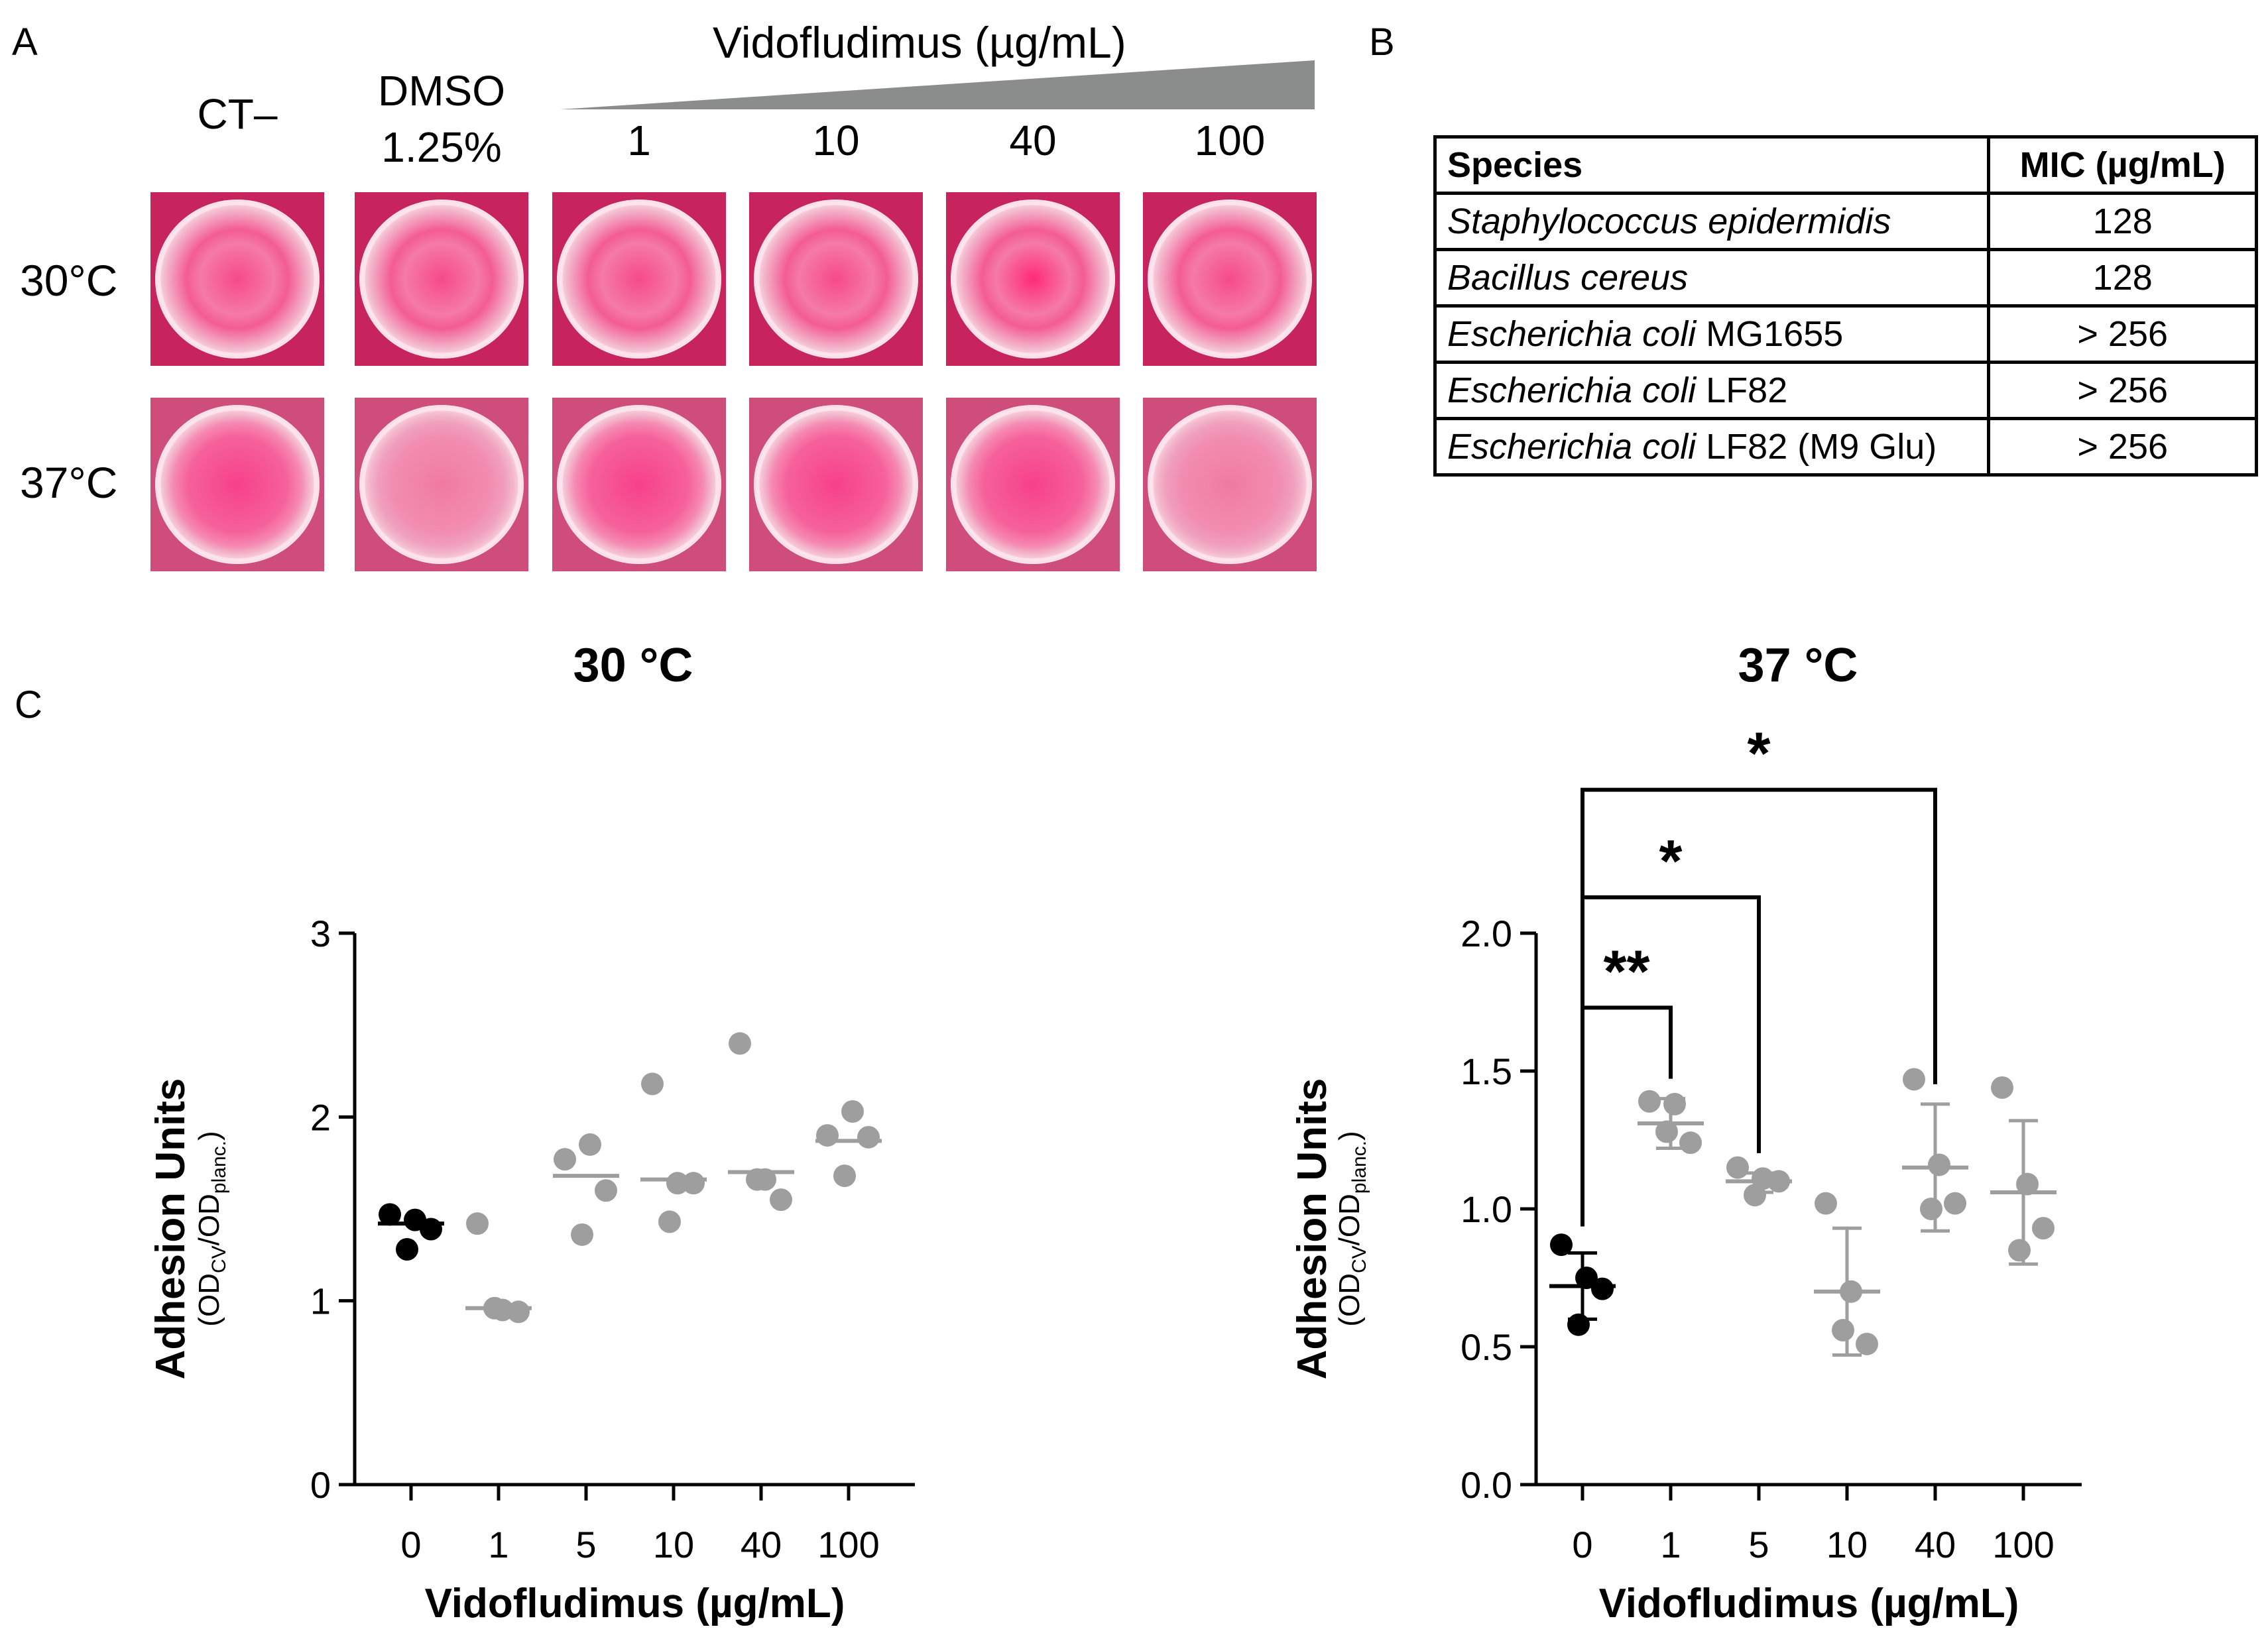 Image resolution: width=2268 pixels, height=1645 pixels. Describe the element at coordinates (1033, 140) in the screenshot. I see `column-header-4: 40` at that location.